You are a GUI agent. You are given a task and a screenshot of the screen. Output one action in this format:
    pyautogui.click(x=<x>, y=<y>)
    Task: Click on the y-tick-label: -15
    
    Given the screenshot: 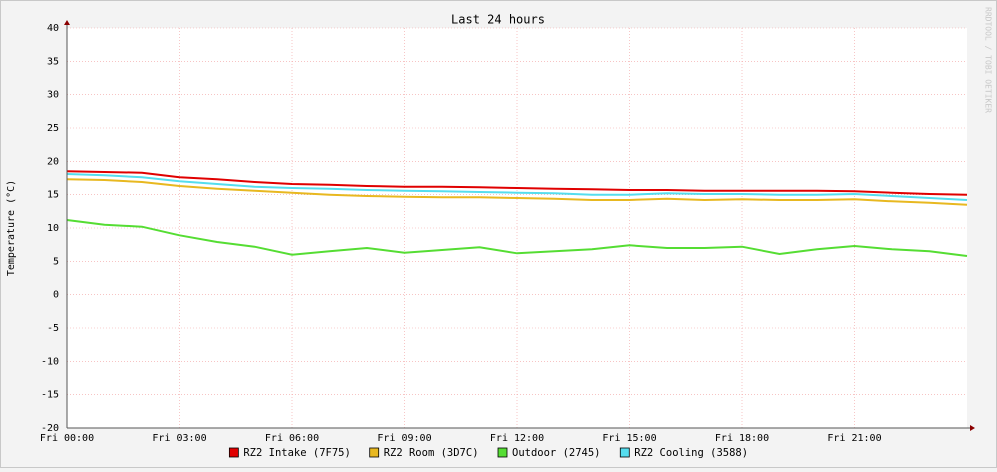 What is the action you would take?
    pyautogui.click(x=50, y=395)
    